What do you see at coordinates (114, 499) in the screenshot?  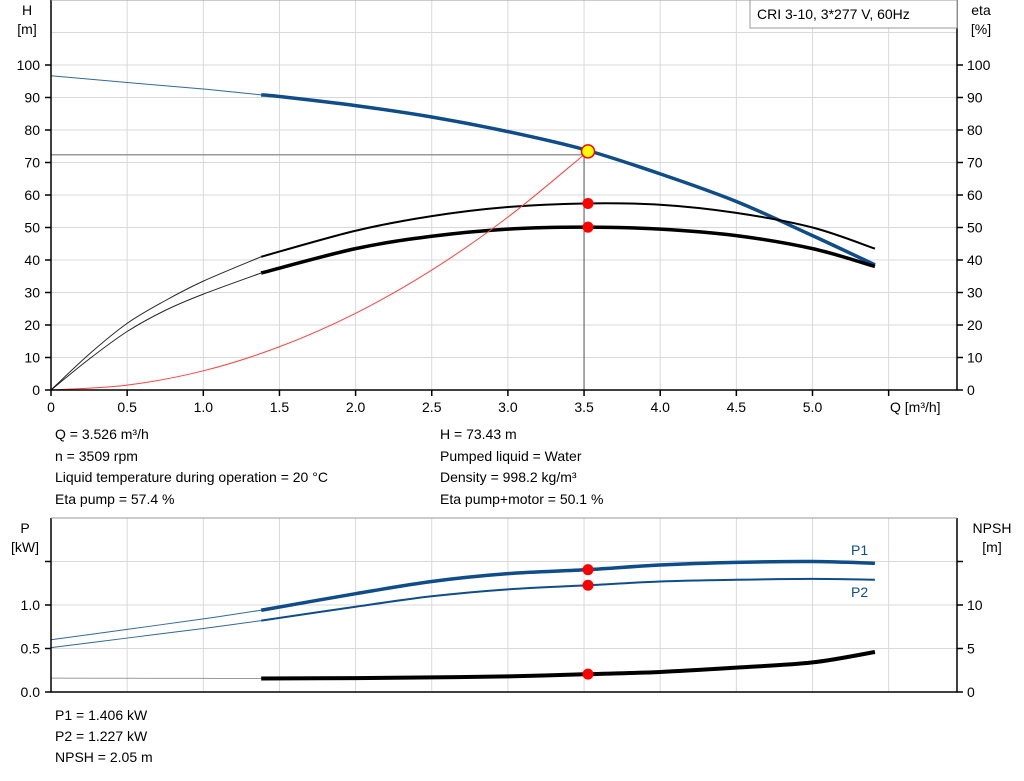 I see `info-eta-pump: Eta pump = 57.4 %` at bounding box center [114, 499].